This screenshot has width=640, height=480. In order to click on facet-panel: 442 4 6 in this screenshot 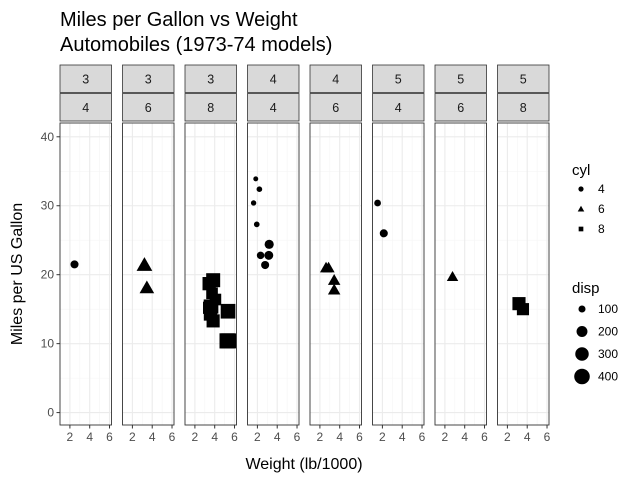, I will do `click(274, 254)`.